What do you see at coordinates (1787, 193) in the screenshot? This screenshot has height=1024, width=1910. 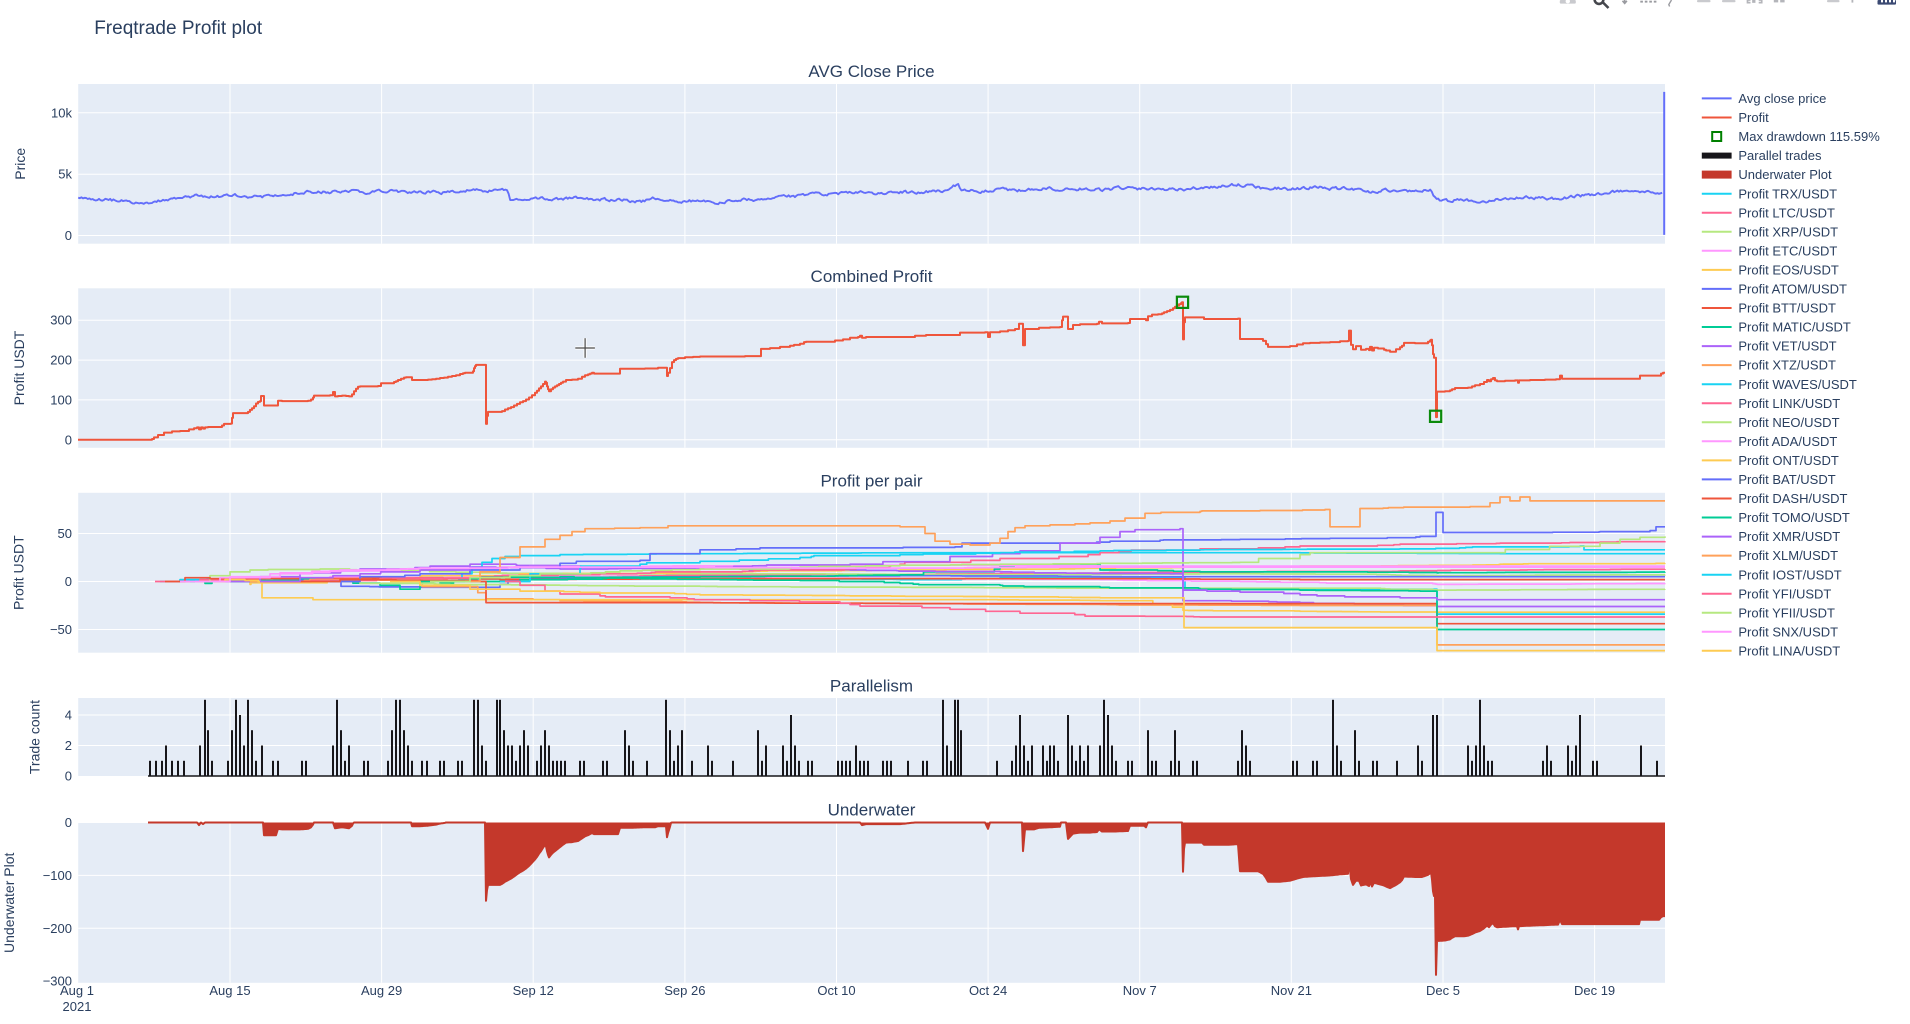 I see `svg-text: Profit TRX/USDT` at bounding box center [1787, 193].